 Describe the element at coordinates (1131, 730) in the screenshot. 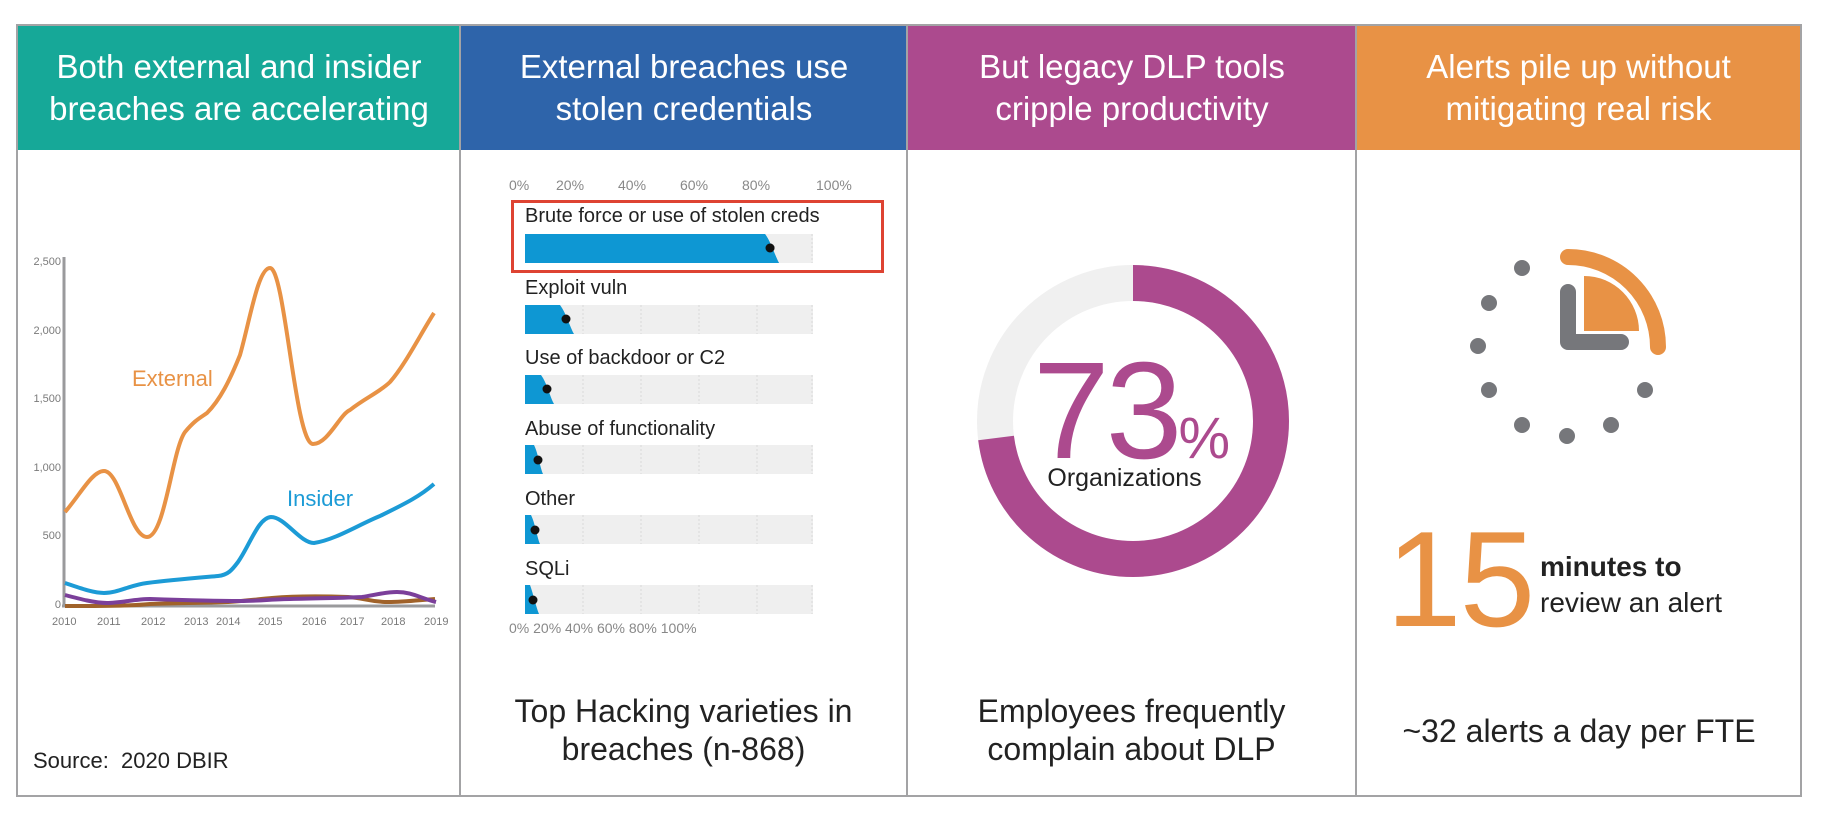

I see `chart-caption: Employees frequently complain about DLP` at that location.